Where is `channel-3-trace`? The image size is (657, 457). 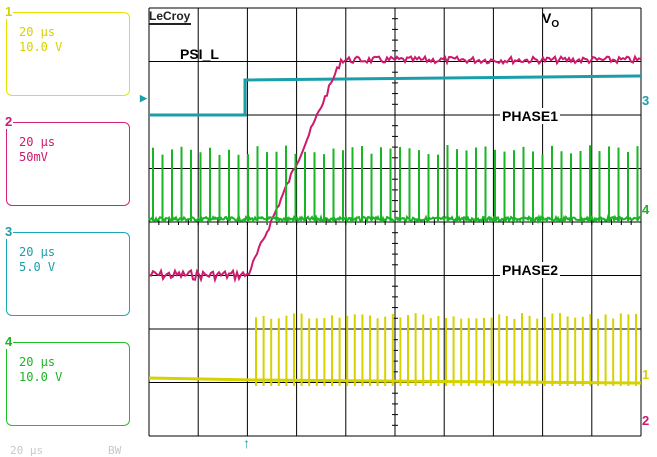 channel-3-trace is located at coordinates (395, 95).